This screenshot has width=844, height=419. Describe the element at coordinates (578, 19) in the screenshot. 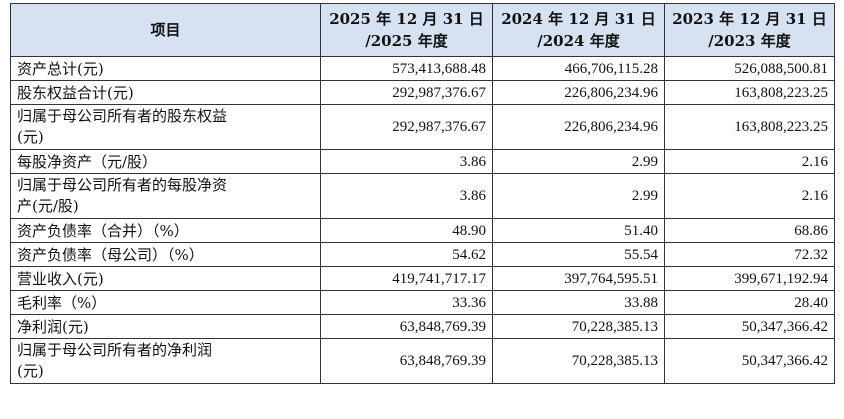

I see `header-2024-line1: 2024 年 12 月 31 日` at that location.